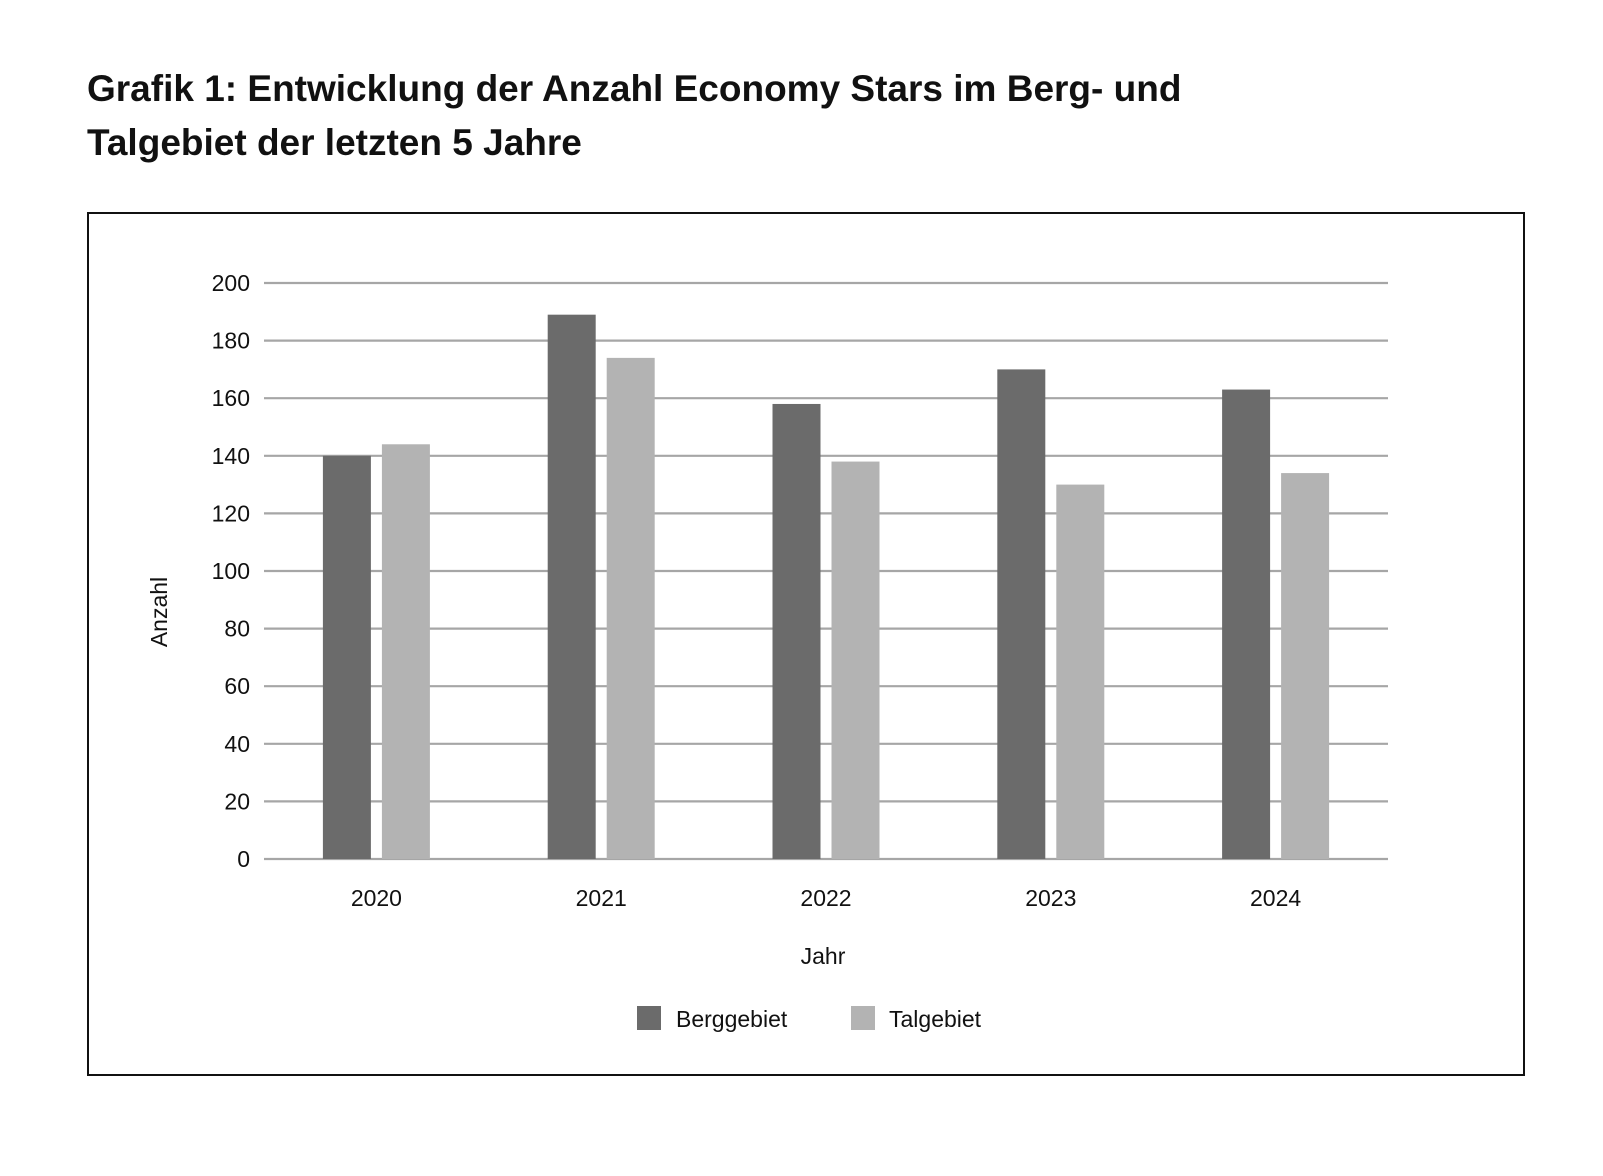 This screenshot has height=1176, width=1603. I want to click on legend: Berggebiet Talgebiet, so click(809, 1019).